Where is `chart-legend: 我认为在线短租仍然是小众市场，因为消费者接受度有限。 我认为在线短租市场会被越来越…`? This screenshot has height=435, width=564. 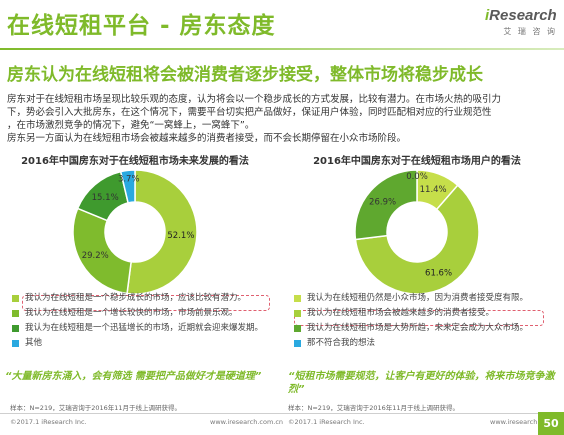
chart-legend: 我认为在线短租仍然是小众市场，因为消费者接受度有限。 我认为在线短租市场会被越来越… is located at coordinates (421, 323).